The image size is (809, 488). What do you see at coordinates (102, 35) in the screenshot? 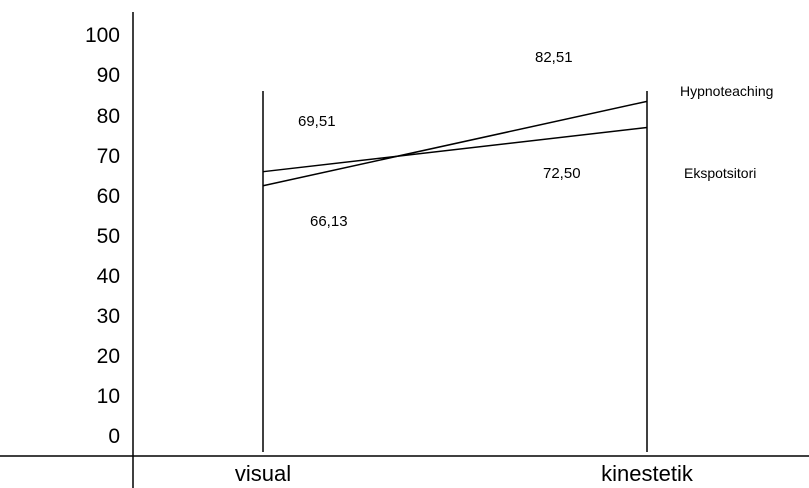
I see `y-tick-label: 100` at bounding box center [102, 35].